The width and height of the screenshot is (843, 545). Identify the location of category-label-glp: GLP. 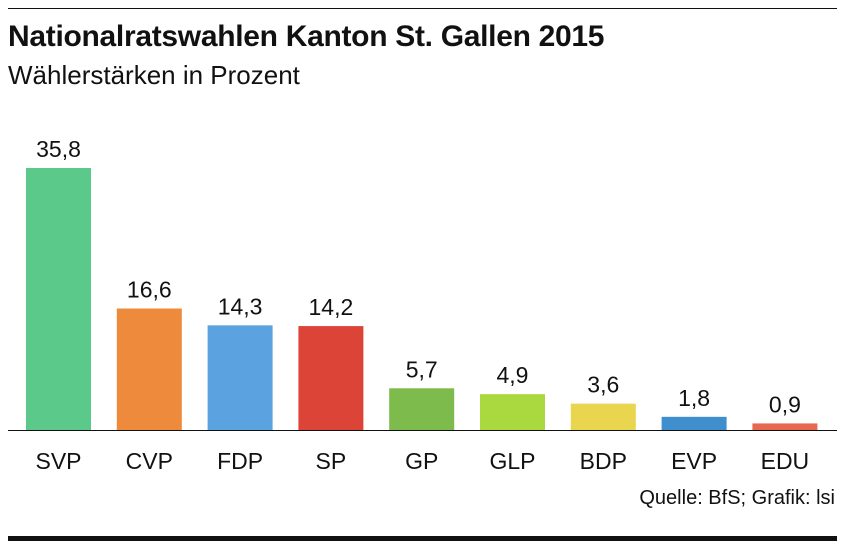
(512, 461).